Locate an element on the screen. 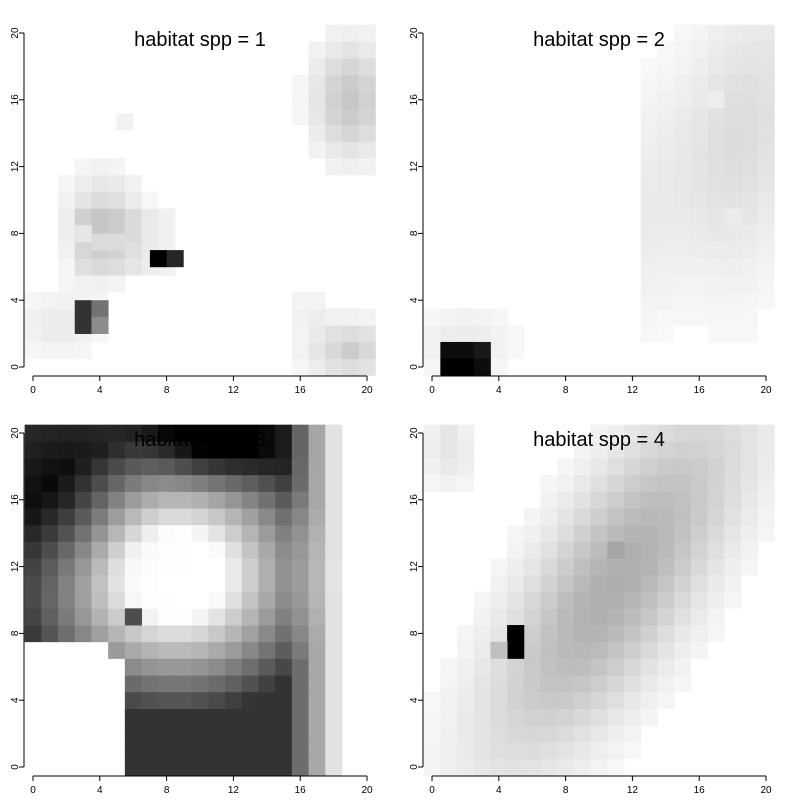 The image size is (800, 800). y-tick-label: 4 is located at coordinates (15, 300).